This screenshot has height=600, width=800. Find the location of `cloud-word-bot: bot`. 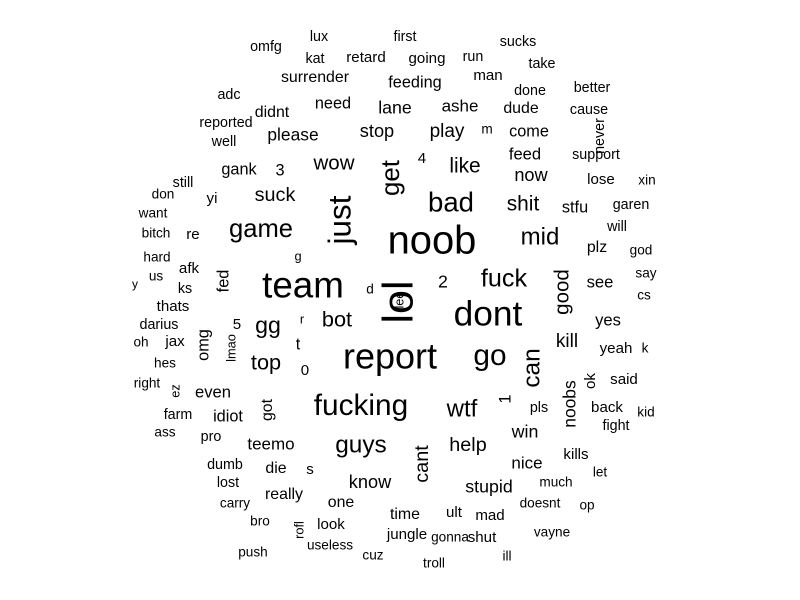

cloud-word-bot: bot is located at coordinates (337, 319).